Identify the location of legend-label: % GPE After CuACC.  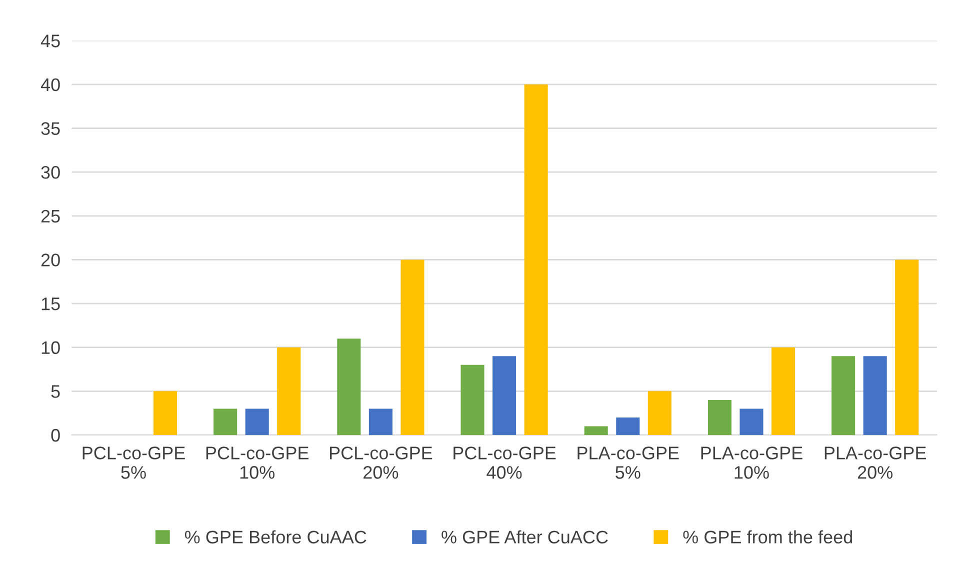
(525, 537).